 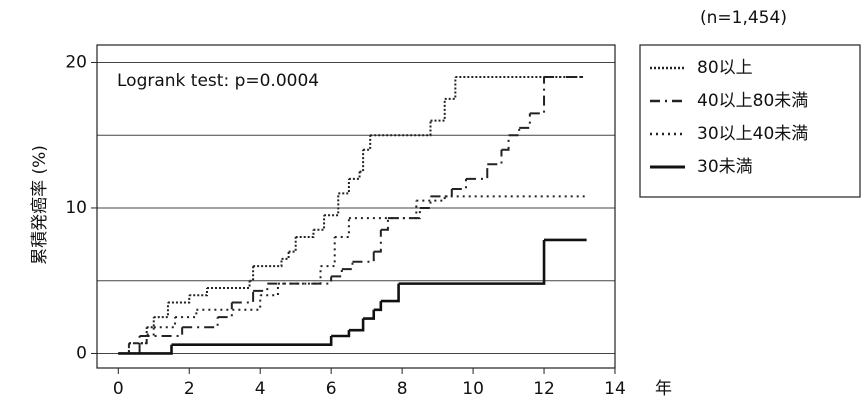 I want to click on x-tick-label: 8, so click(x=402, y=389).